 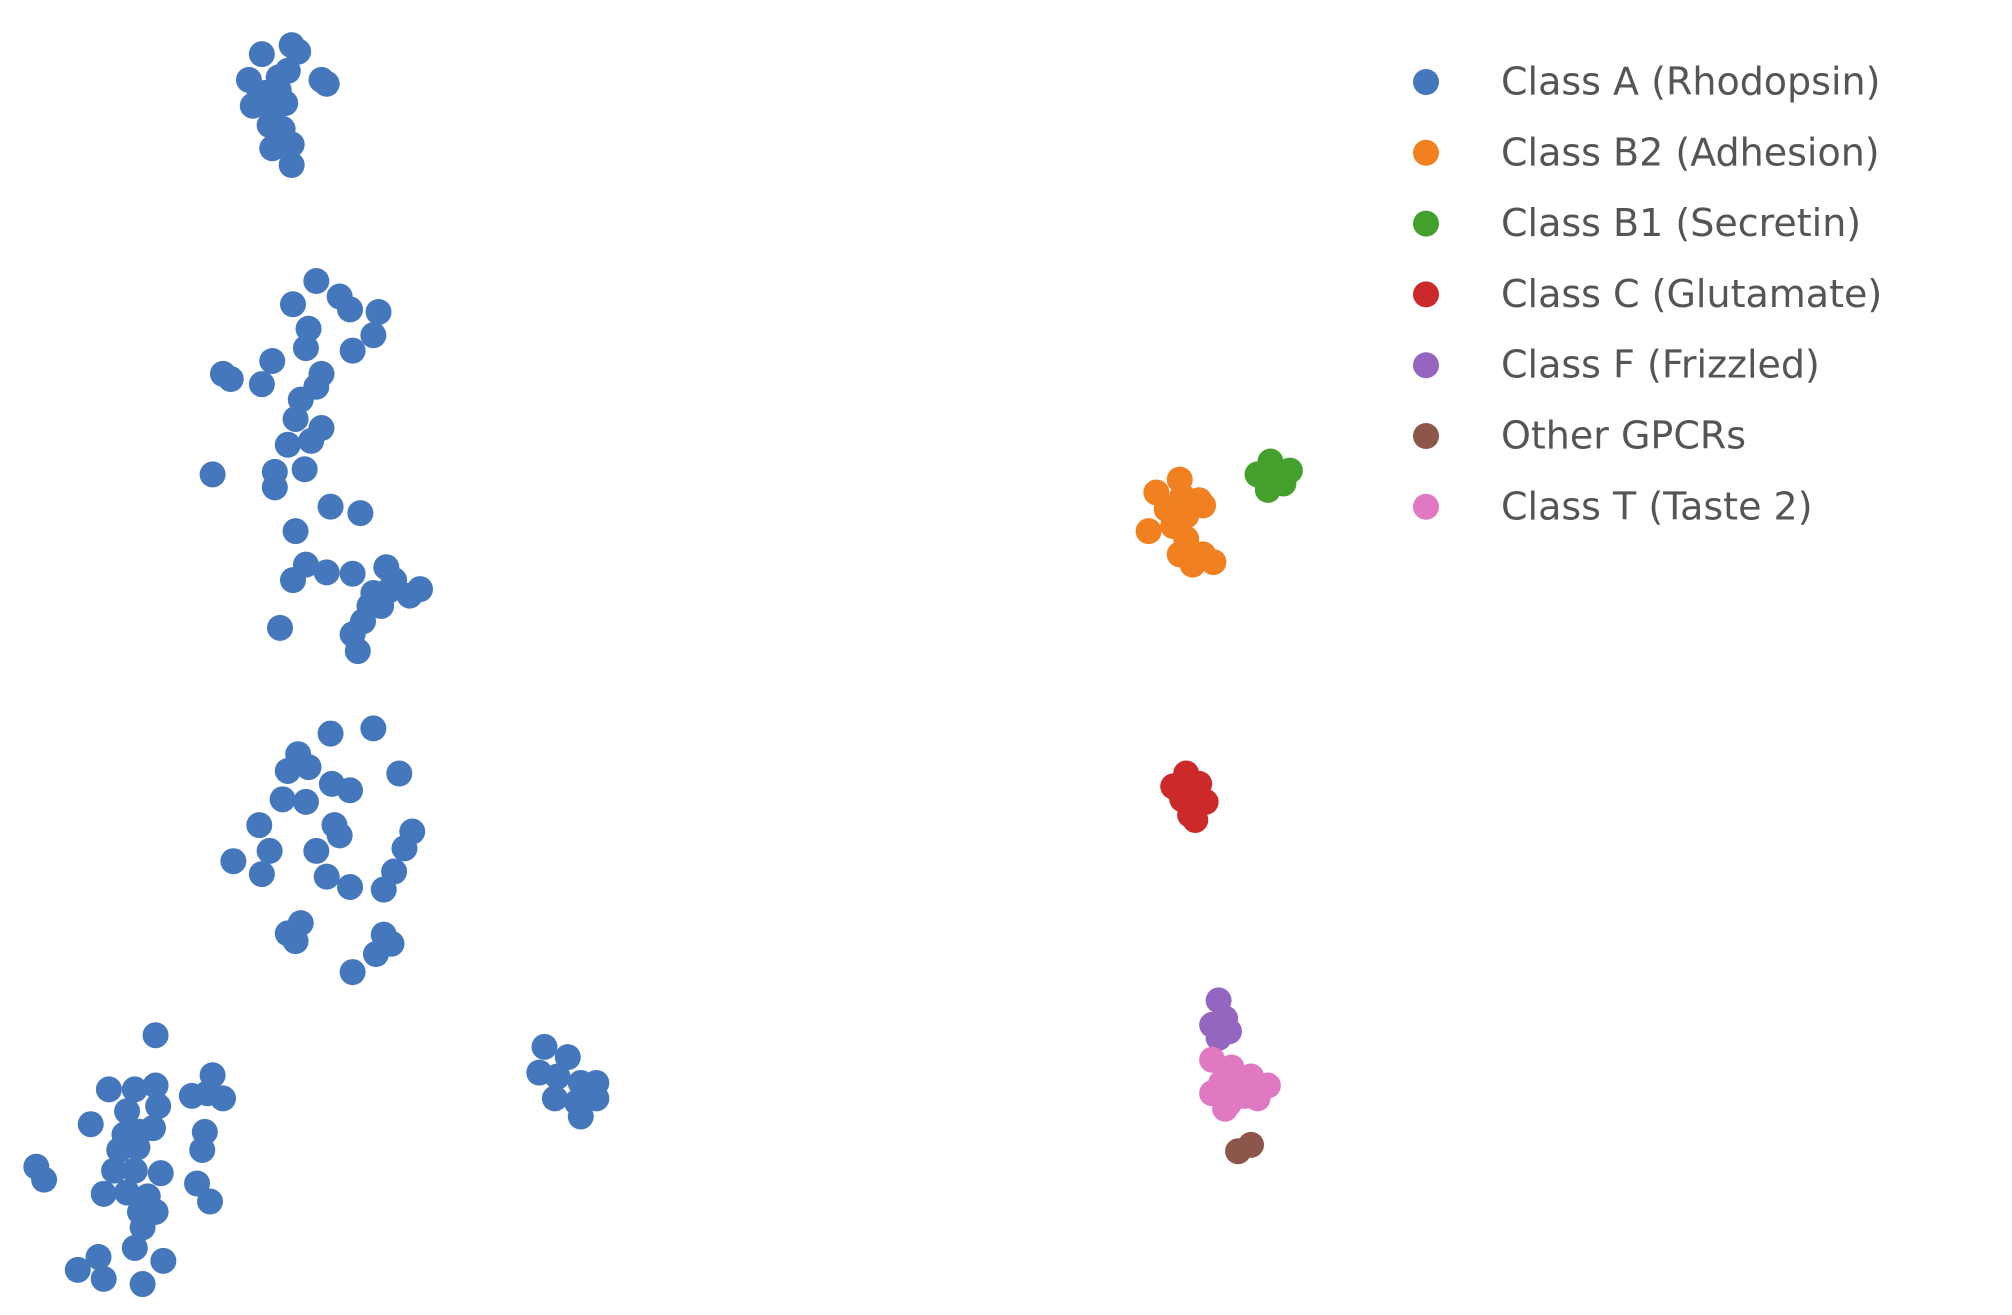 What do you see at coordinates (1660, 365) in the screenshot?
I see `legend-label: Class F (Frizzled)` at bounding box center [1660, 365].